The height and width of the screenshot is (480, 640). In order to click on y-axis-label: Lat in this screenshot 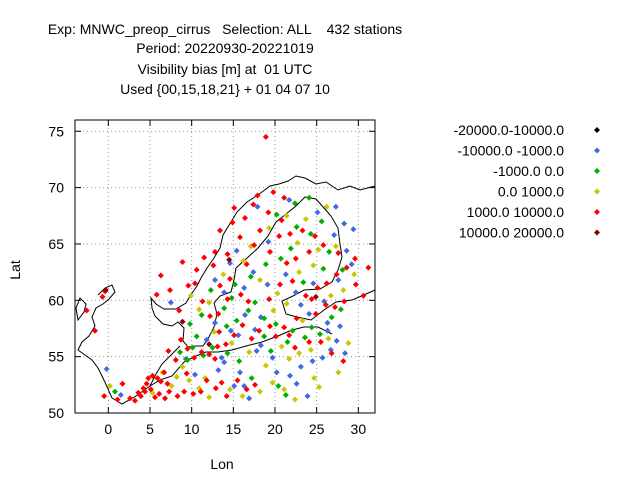, I will do `click(15, 270)`.